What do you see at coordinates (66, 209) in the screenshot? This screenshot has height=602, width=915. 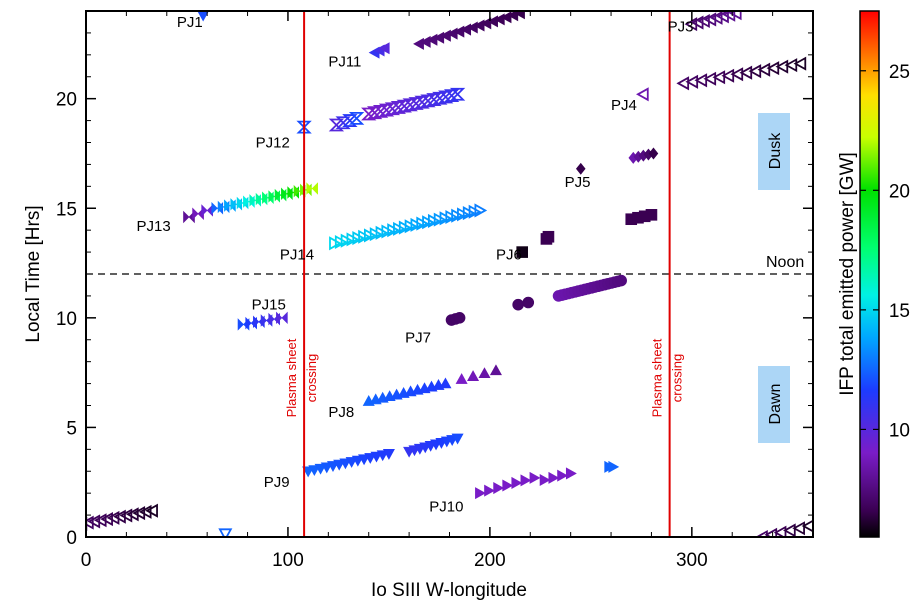 I see `y-tick-label: 15` at bounding box center [66, 209].